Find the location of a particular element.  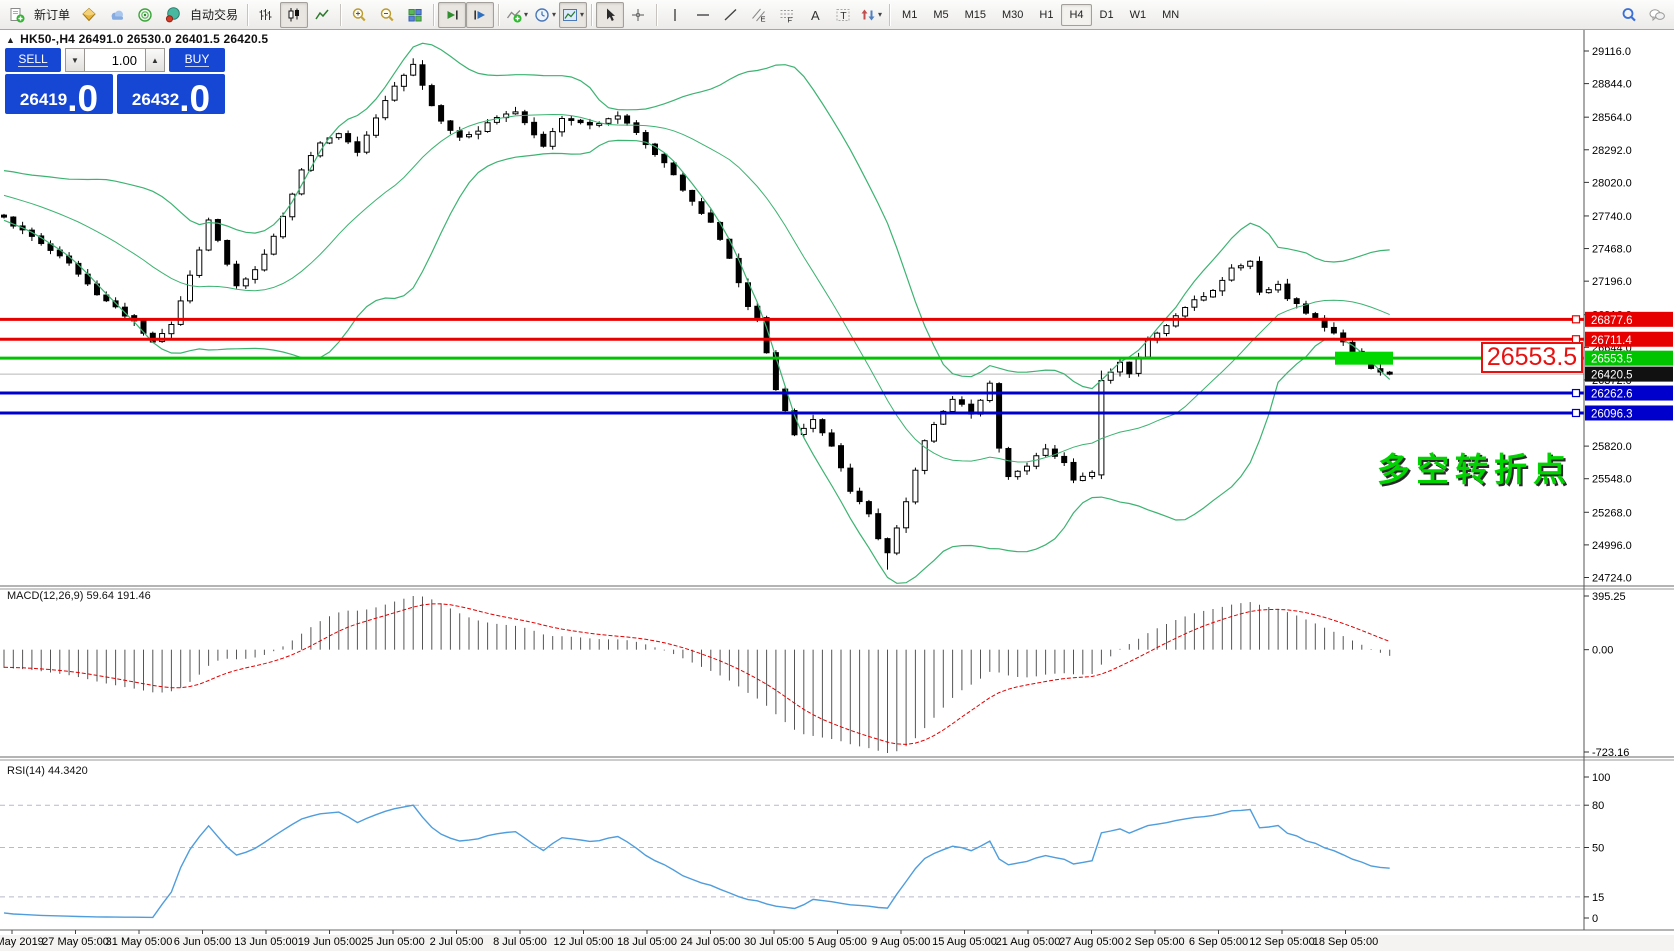

cloud-icon is located at coordinates (117, 15).